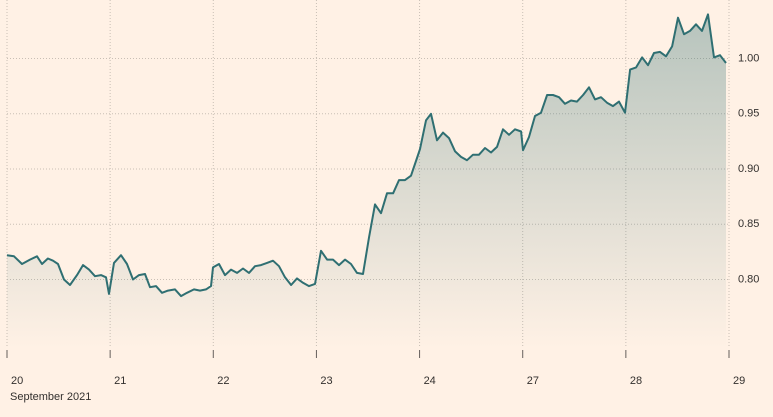 Image resolution: width=773 pixels, height=417 pixels. What do you see at coordinates (430, 381) in the screenshot?
I see `x-tick-label: 24` at bounding box center [430, 381].